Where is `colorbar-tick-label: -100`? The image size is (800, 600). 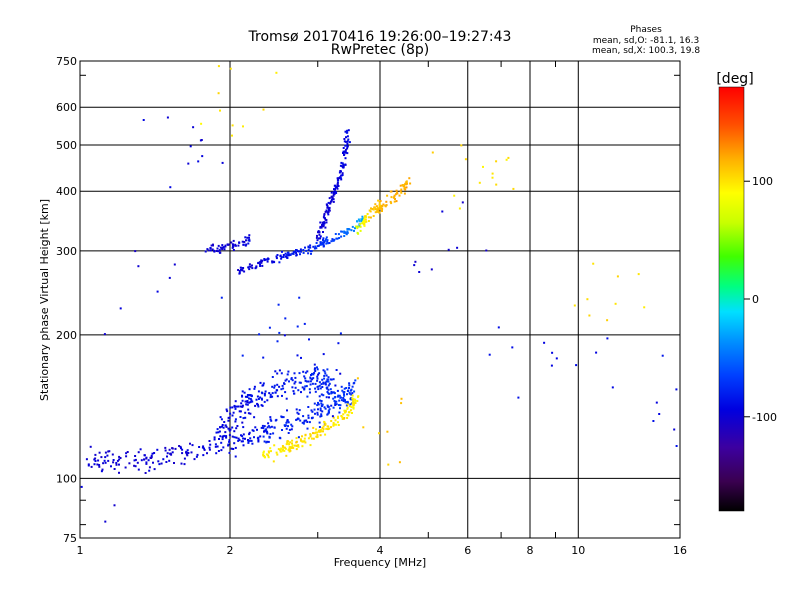 colorbar-tick-label: -100 is located at coordinates (764, 417).